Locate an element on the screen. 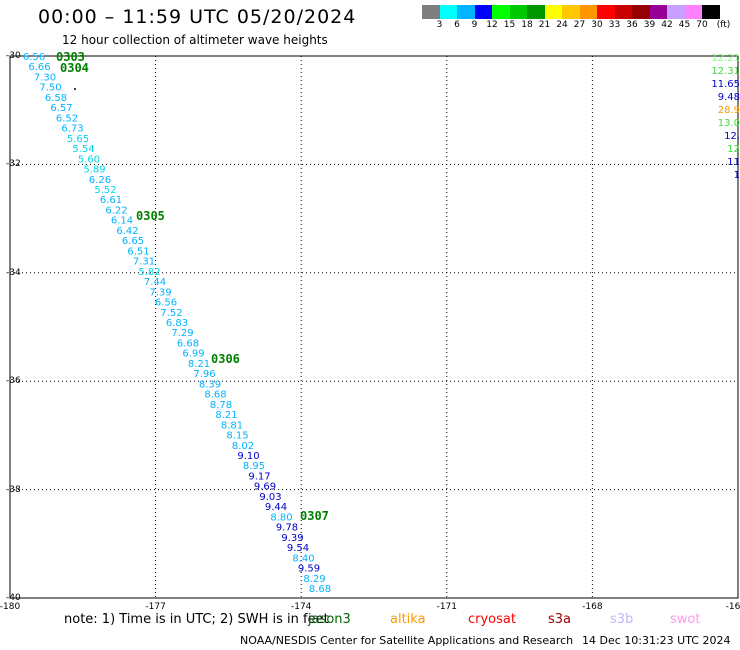 The width and height of the screenshot is (740, 650). color-scale-tick: 42 is located at coordinates (667, 25).